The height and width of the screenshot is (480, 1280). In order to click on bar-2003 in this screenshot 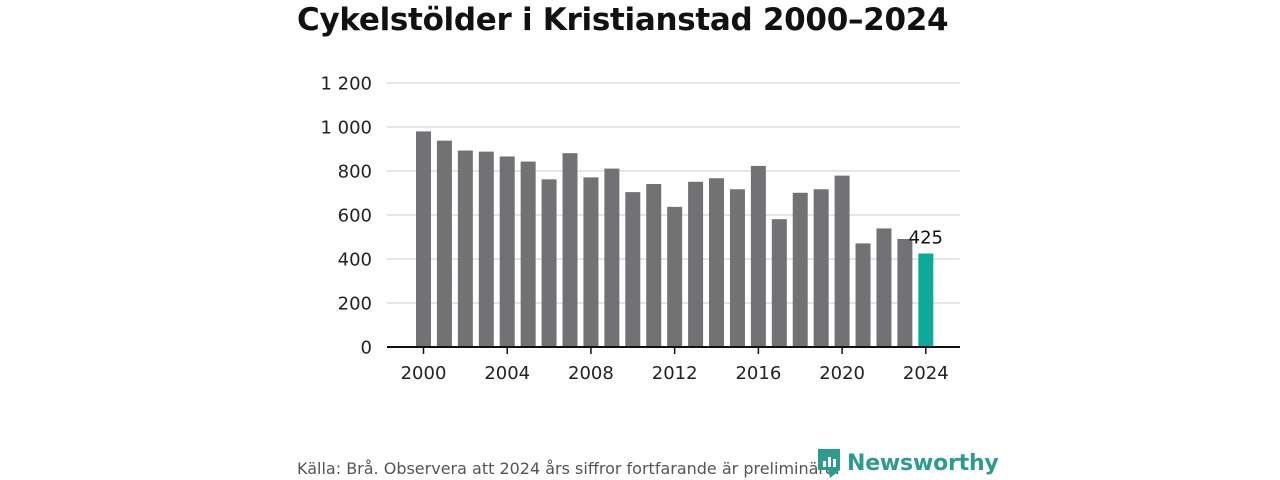, I will do `click(486, 249)`.